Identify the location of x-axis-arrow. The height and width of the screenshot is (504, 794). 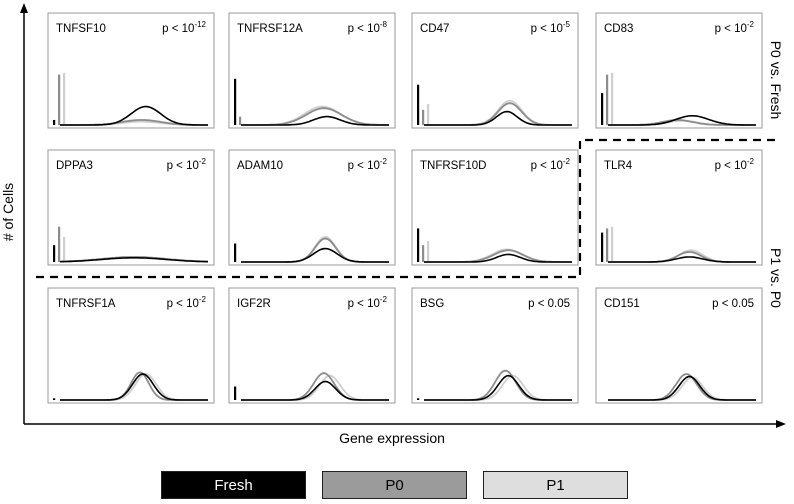
(781, 424).